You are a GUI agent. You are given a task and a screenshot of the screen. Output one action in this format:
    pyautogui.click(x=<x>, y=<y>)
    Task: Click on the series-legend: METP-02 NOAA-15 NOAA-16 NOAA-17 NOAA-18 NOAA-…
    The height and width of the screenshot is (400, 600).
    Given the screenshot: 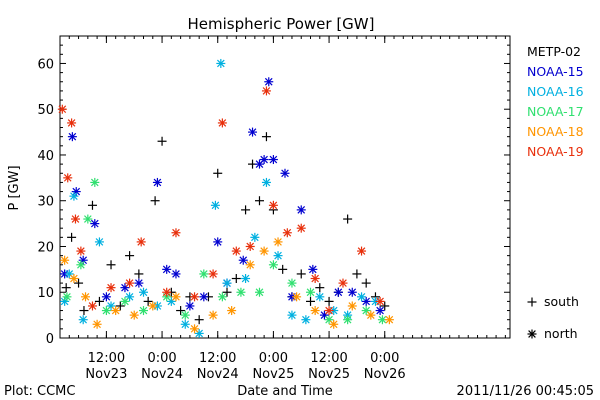 What is the action you would take?
    pyautogui.click(x=555, y=101)
    